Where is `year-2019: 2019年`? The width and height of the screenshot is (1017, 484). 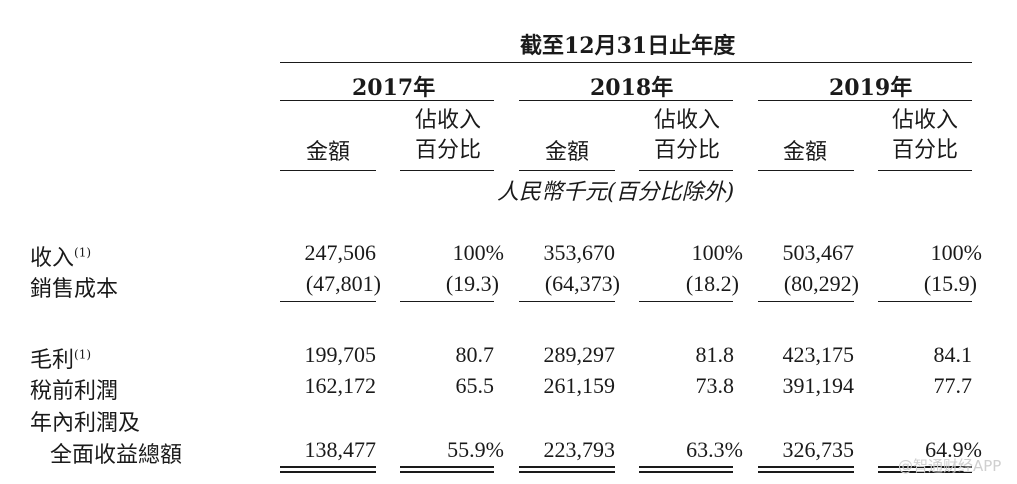 year-2019: 2019年 is located at coordinates (871, 88).